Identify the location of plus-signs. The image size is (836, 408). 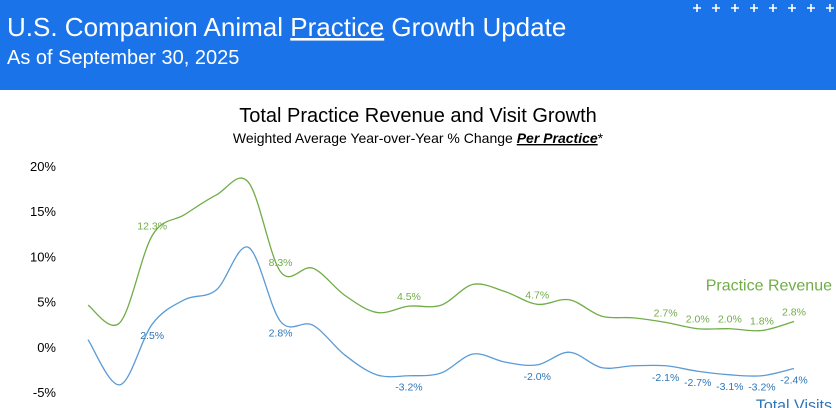
(763, 8).